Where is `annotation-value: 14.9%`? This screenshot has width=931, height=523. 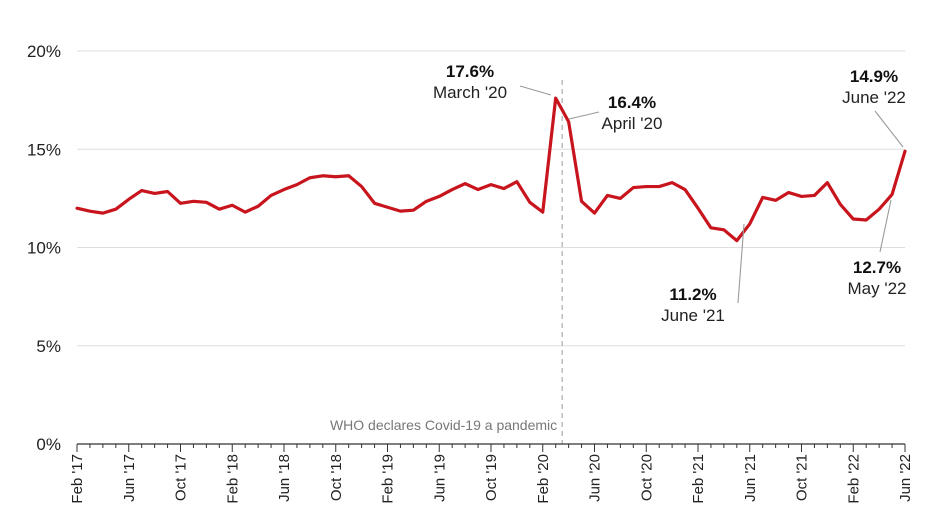 annotation-value: 14.9% is located at coordinates (874, 76).